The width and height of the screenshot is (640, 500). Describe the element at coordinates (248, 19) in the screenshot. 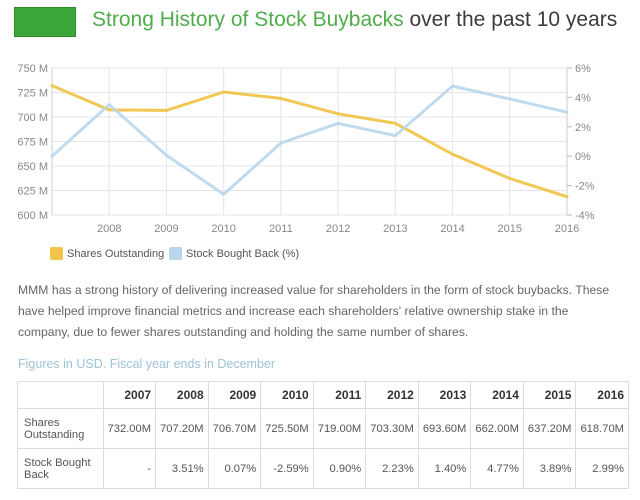

I see `title-highlight: Strong History of Stock Buybacks` at that location.